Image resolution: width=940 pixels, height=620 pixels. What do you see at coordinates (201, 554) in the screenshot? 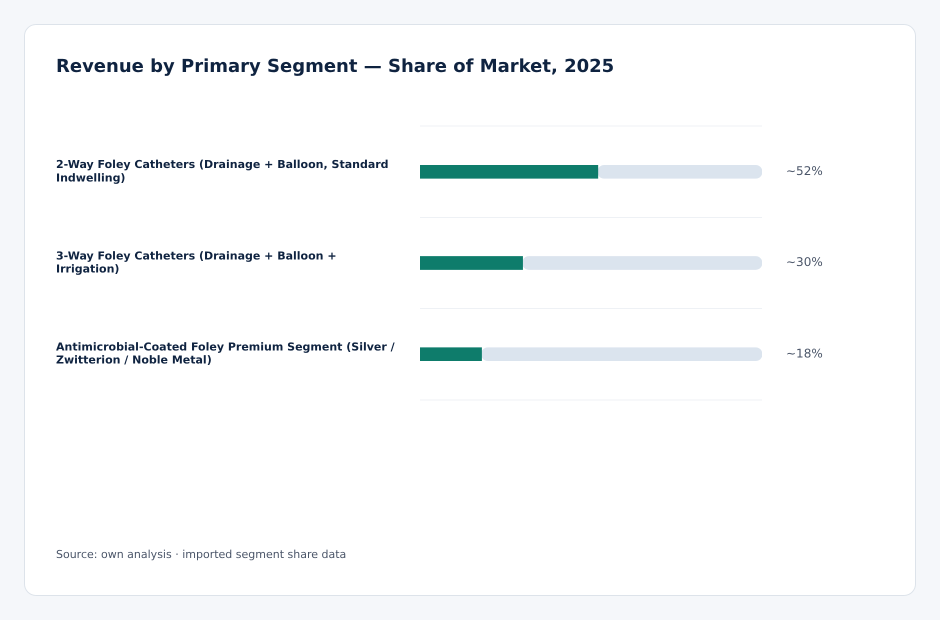
I see `source-note: Source: own analysis · imported segment share data` at bounding box center [201, 554].